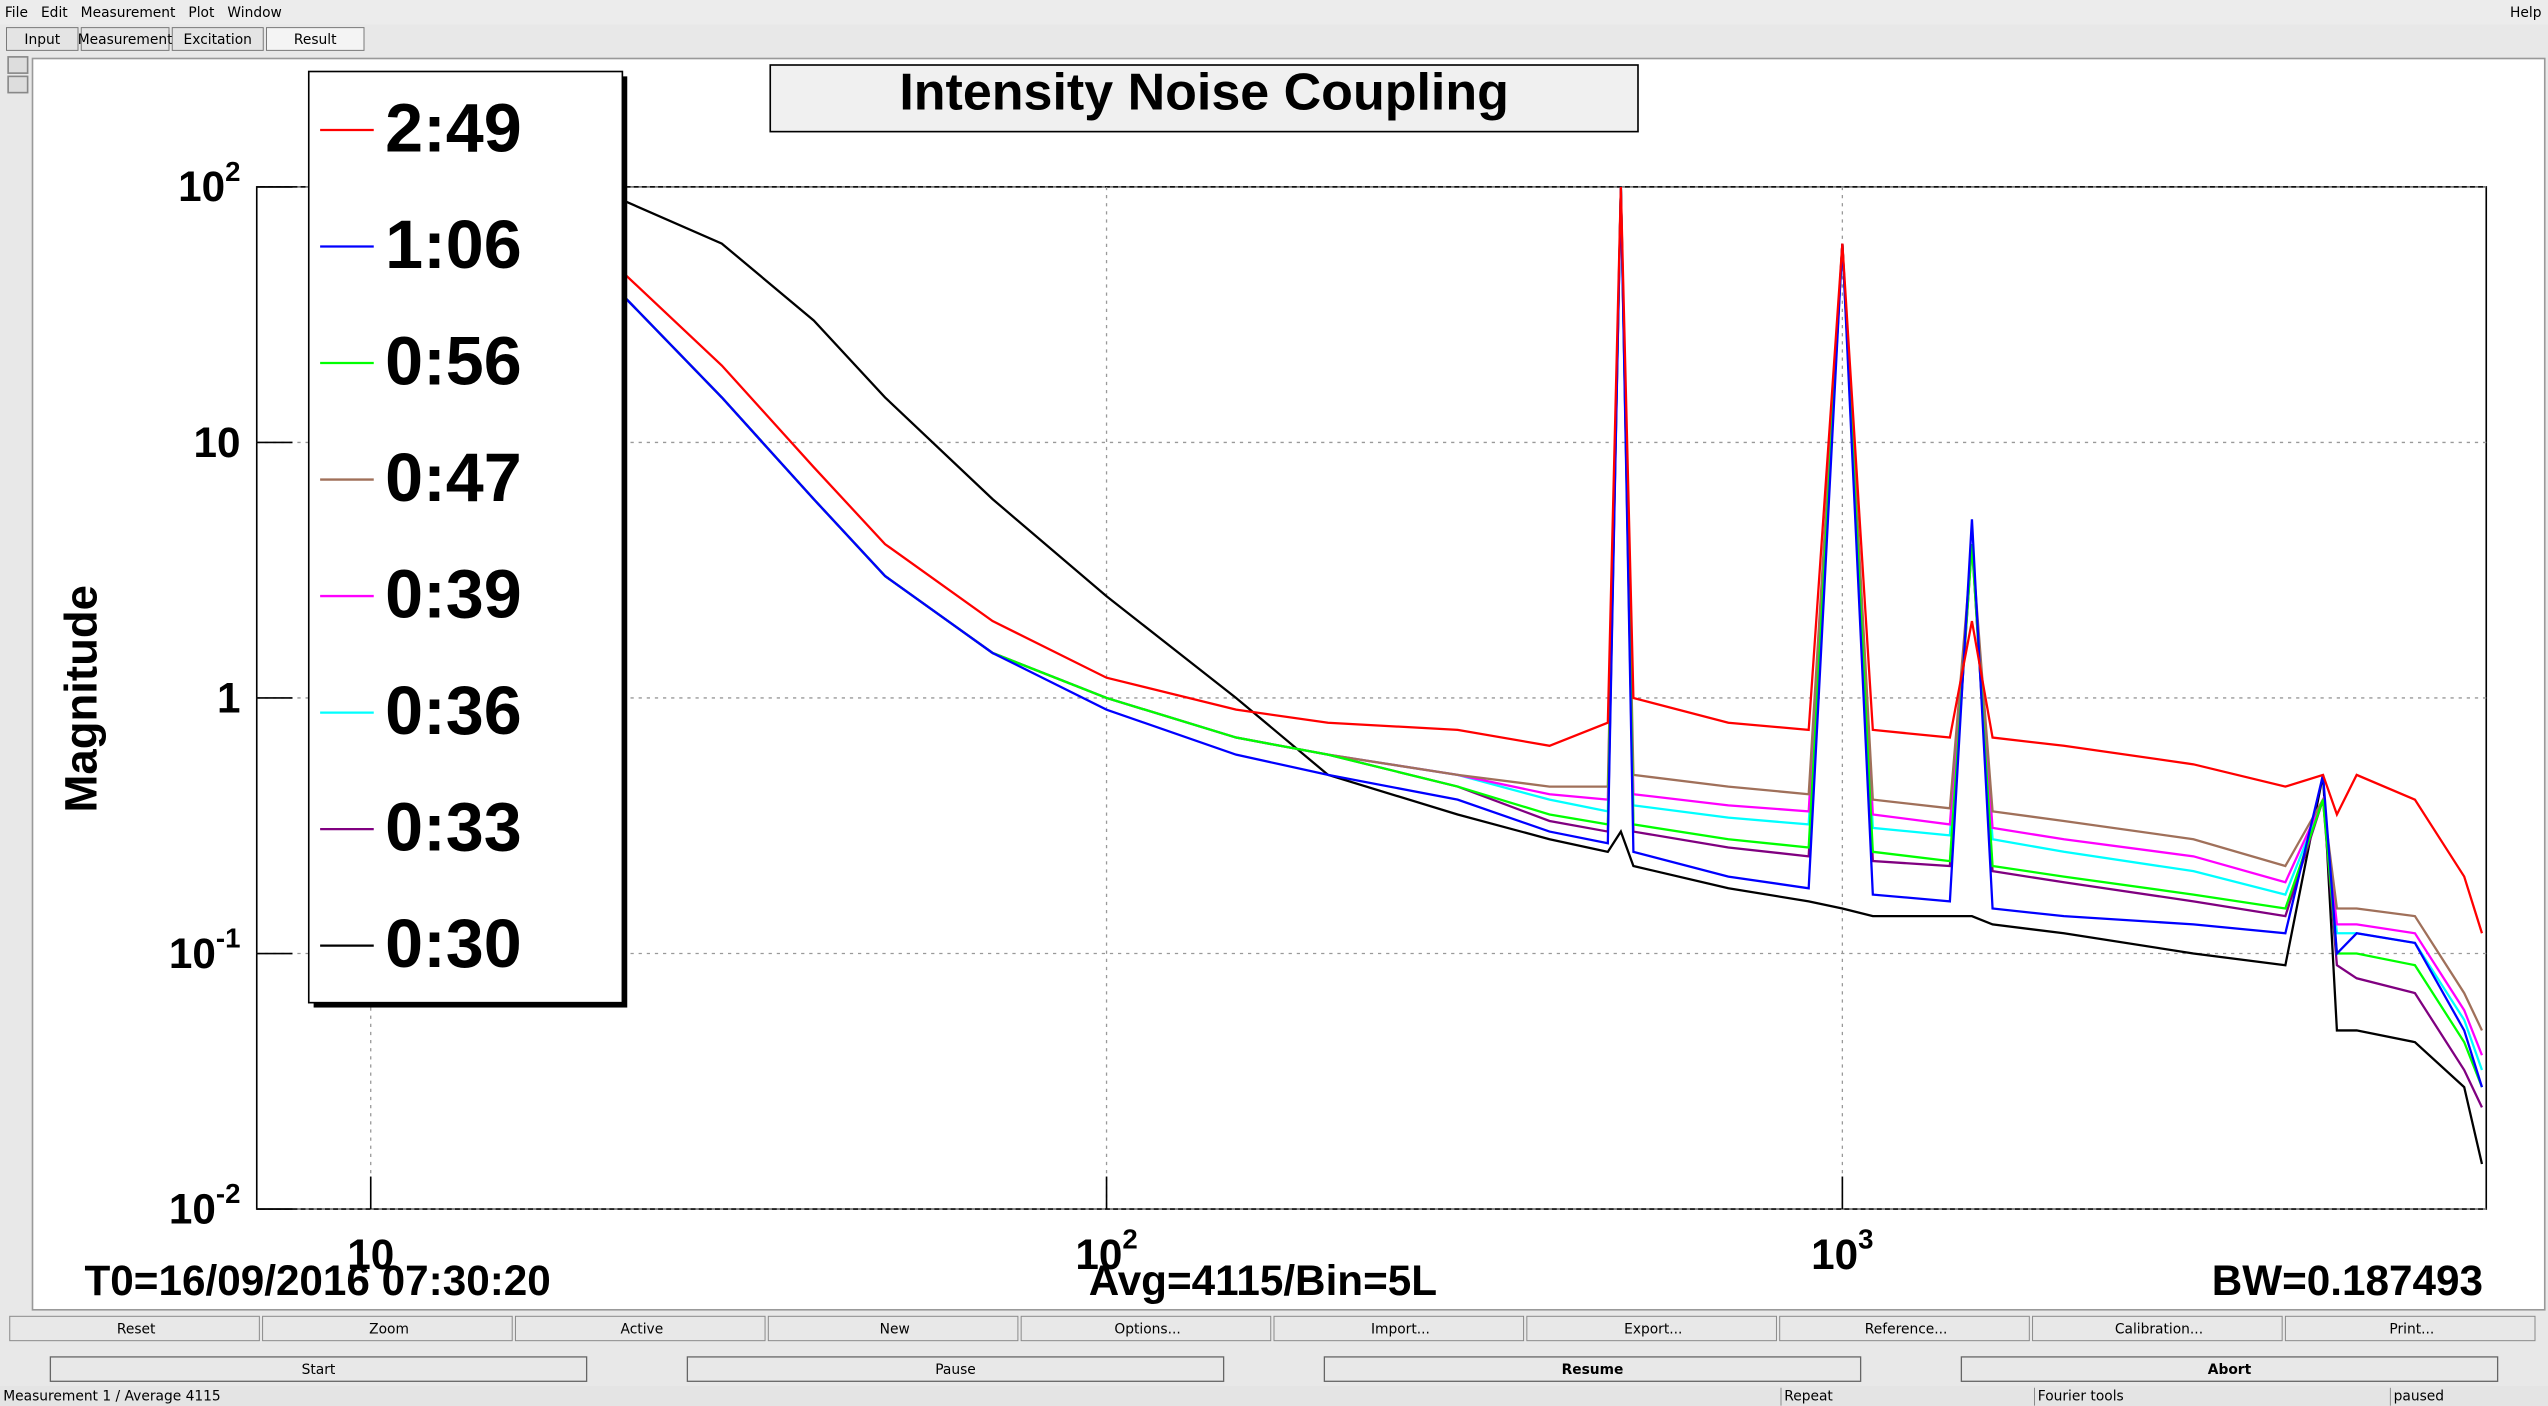  I want to click on menu-help: Help, so click(2525, 13).